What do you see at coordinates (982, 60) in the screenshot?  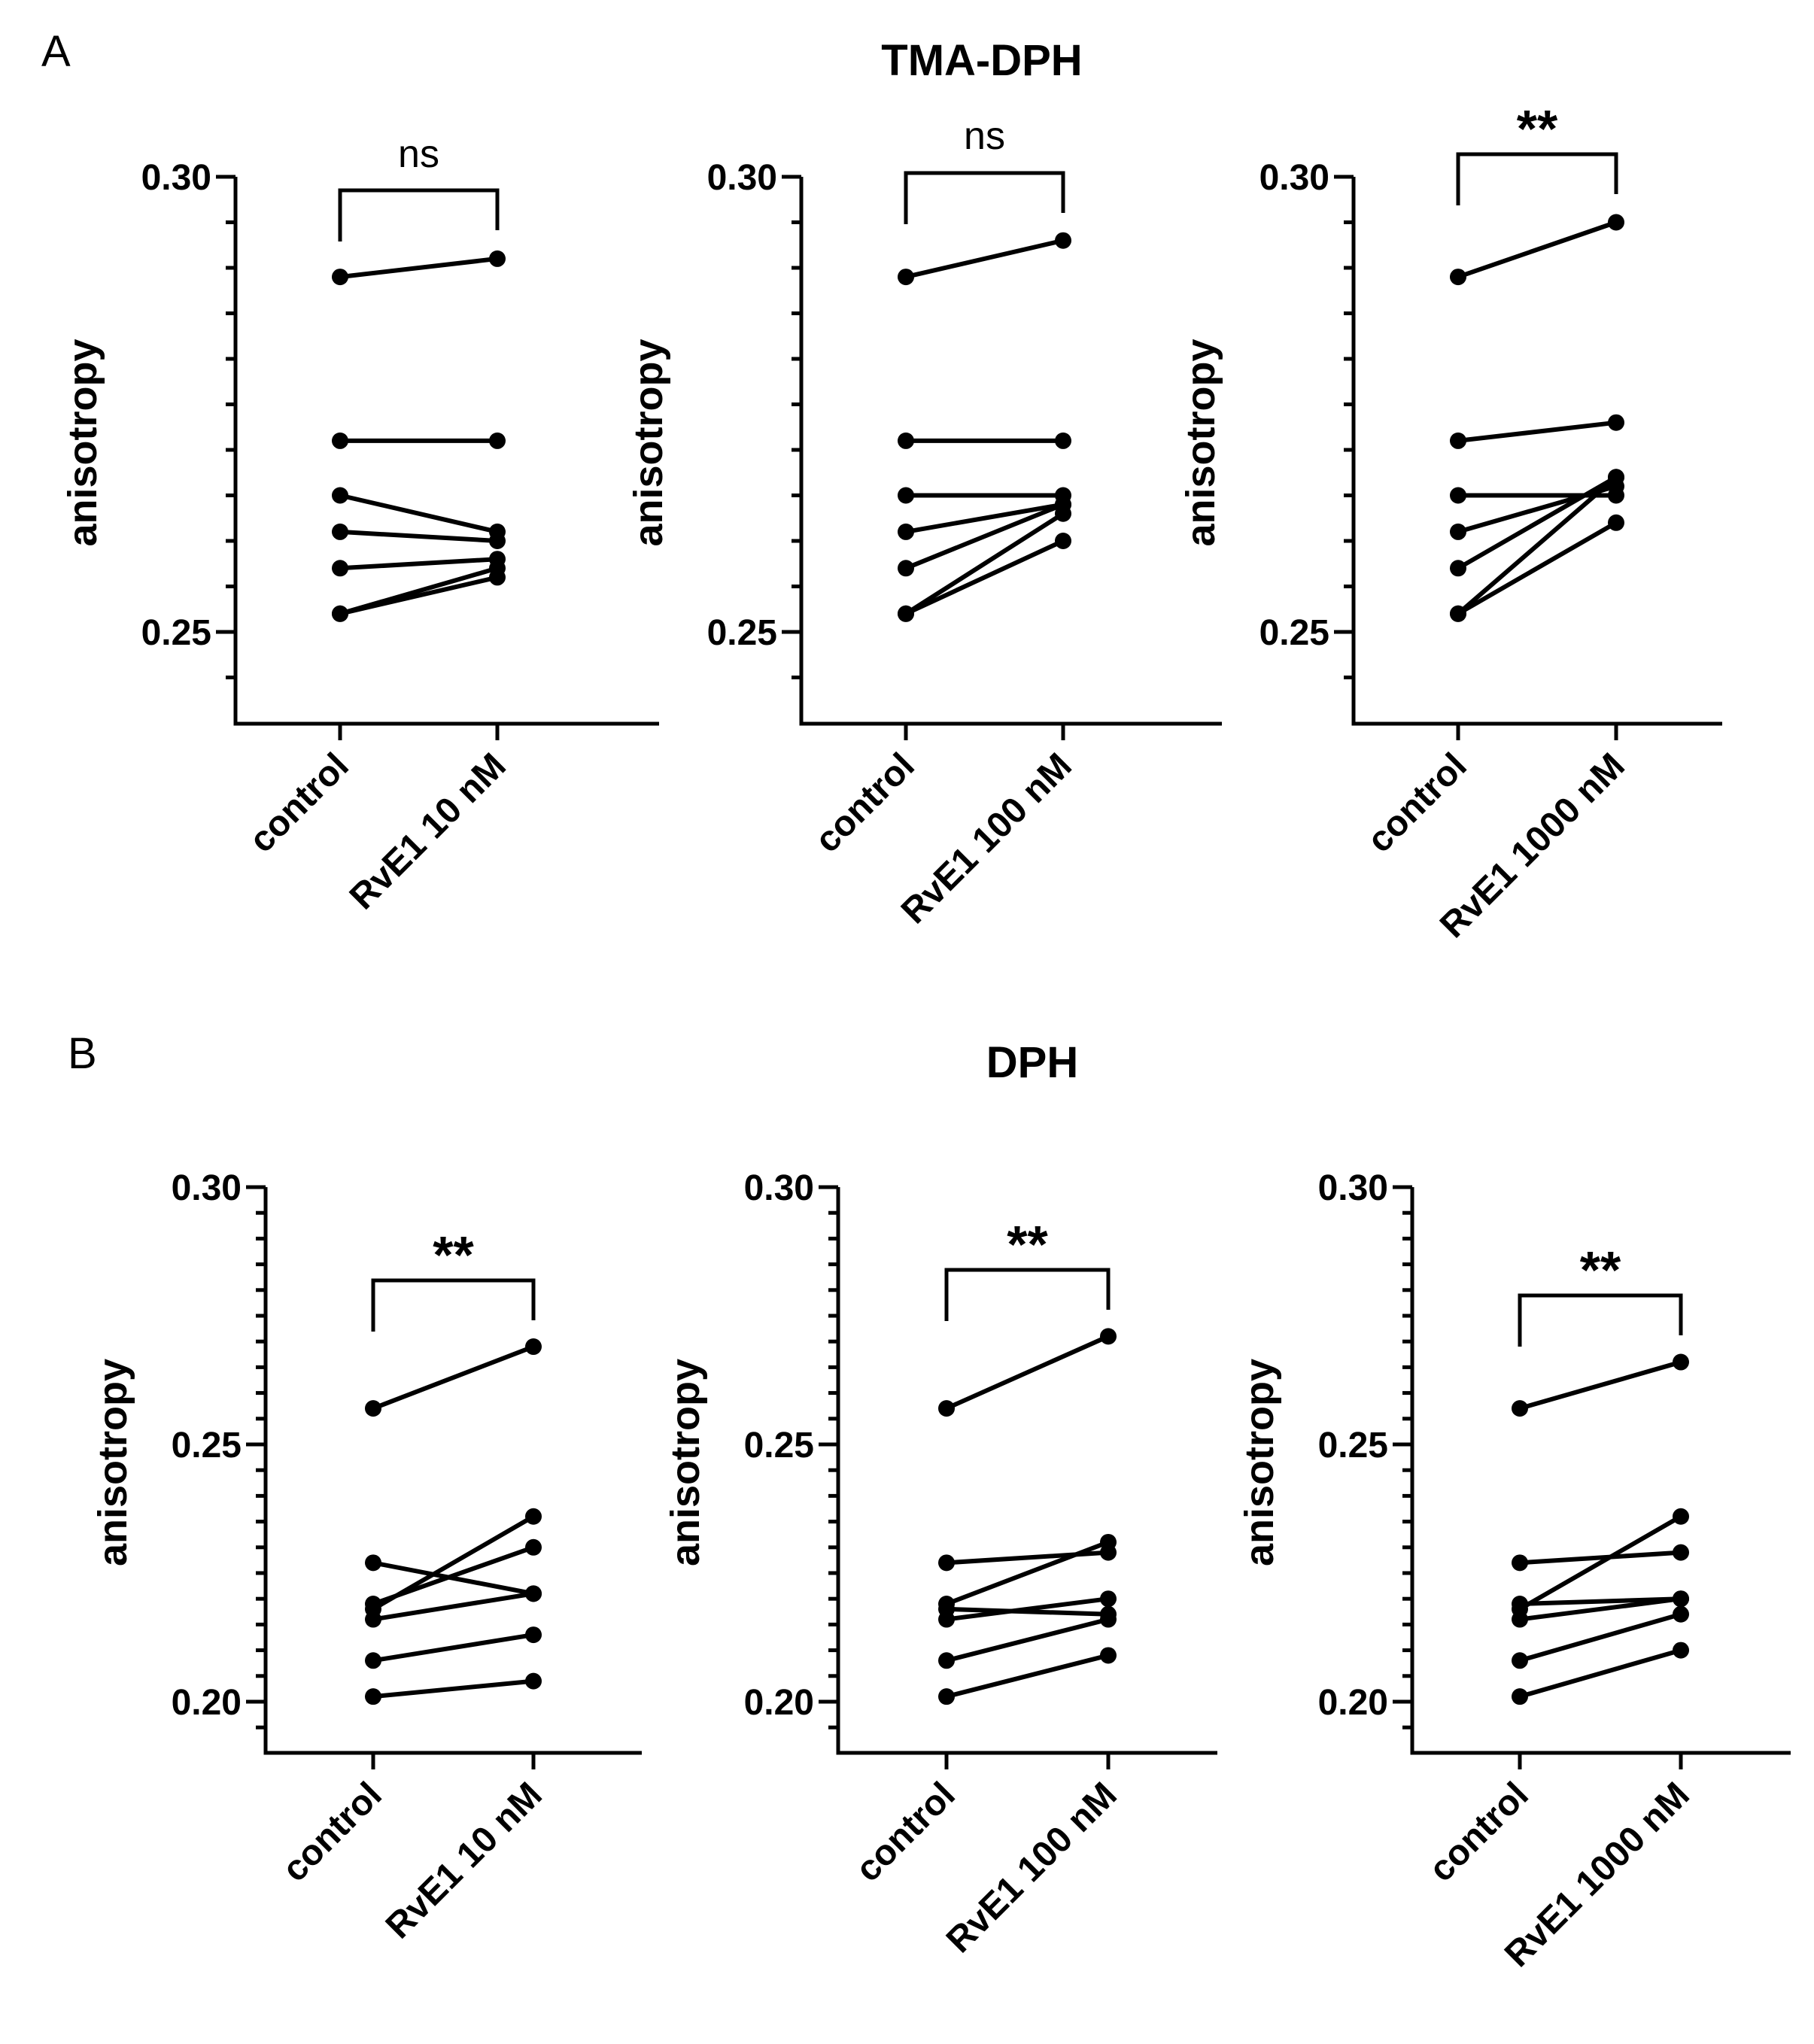 I see `panel-title-a: TMA-DPH` at bounding box center [982, 60].